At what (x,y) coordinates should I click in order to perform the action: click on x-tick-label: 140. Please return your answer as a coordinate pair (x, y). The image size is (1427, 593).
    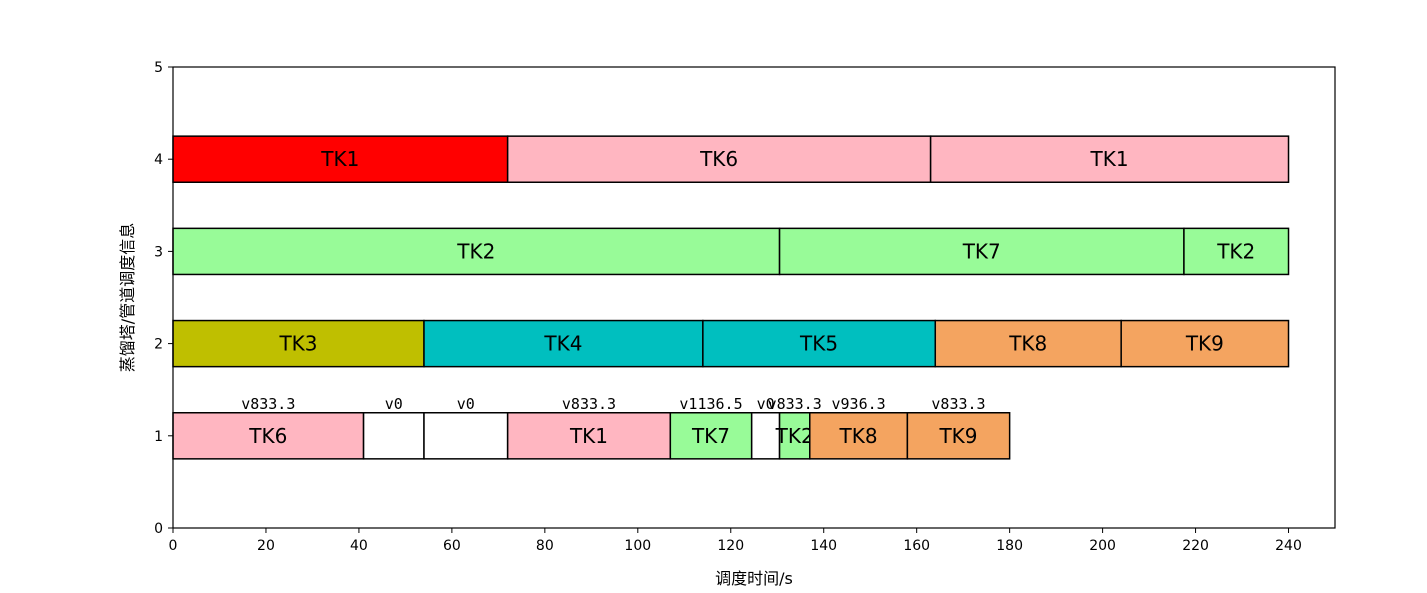
    Looking at the image, I should click on (823, 546).